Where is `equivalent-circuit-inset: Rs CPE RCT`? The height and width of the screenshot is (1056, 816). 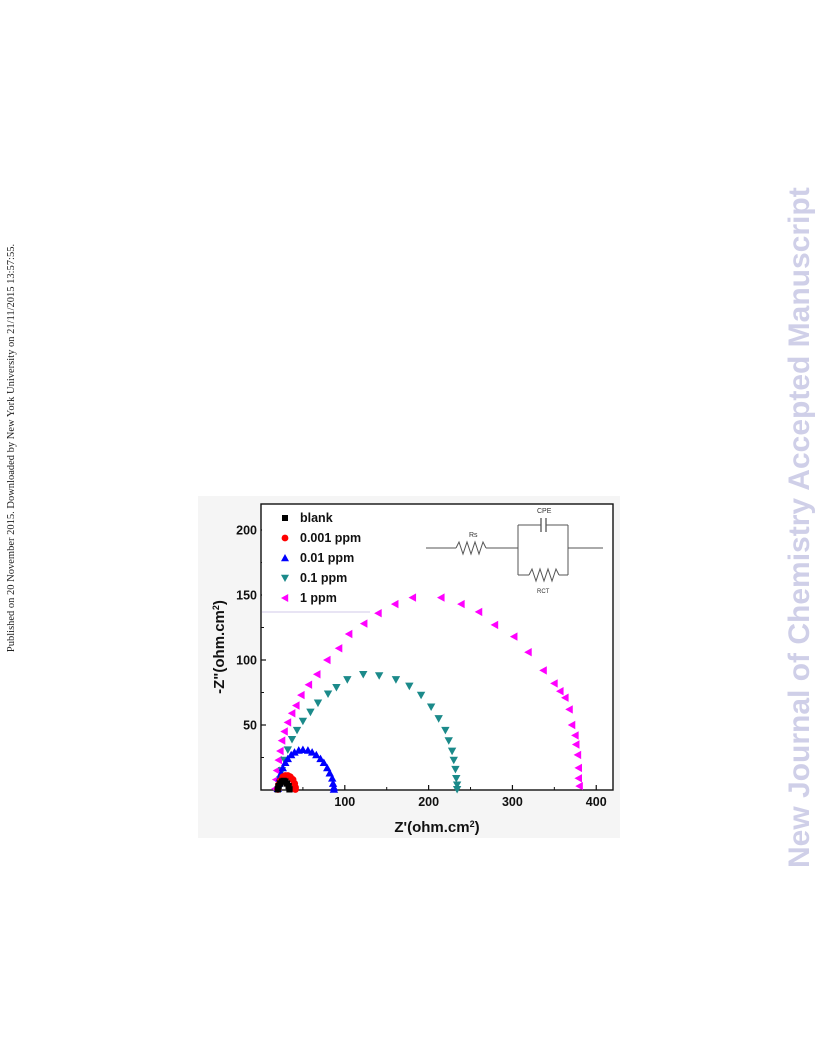 equivalent-circuit-inset: Rs CPE RCT is located at coordinates (514, 551).